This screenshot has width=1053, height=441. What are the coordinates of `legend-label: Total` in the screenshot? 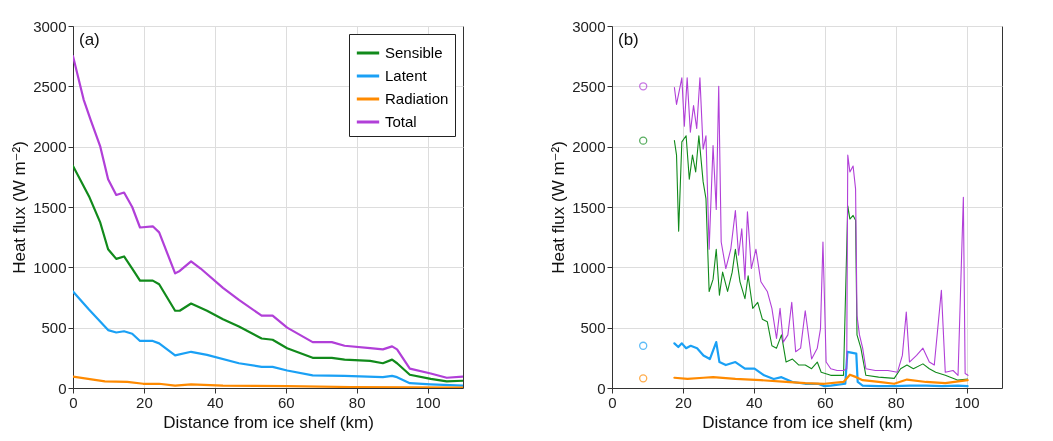 It's located at (401, 121).